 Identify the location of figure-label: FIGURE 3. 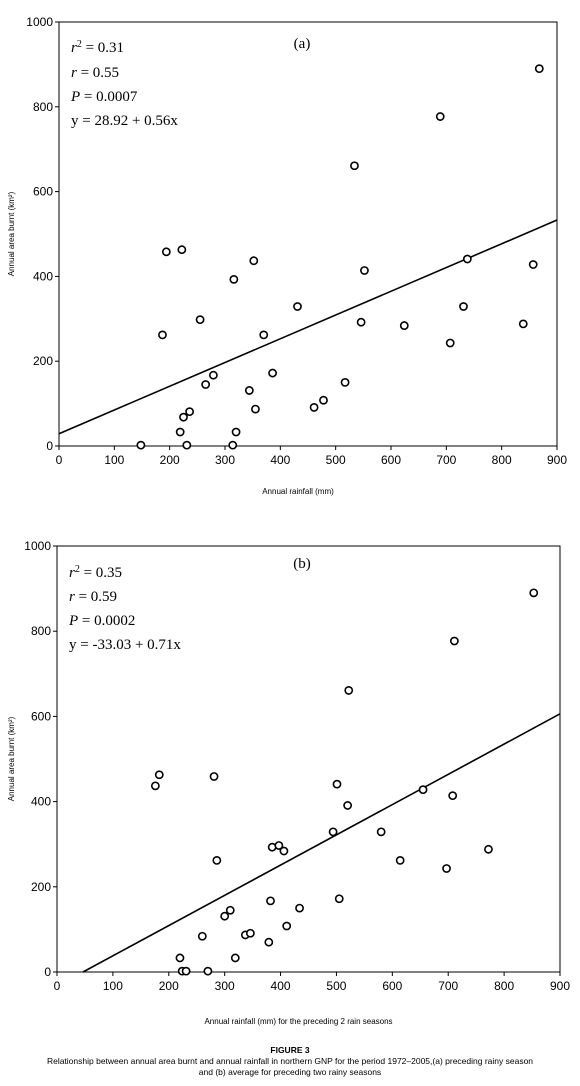
(290, 1050).